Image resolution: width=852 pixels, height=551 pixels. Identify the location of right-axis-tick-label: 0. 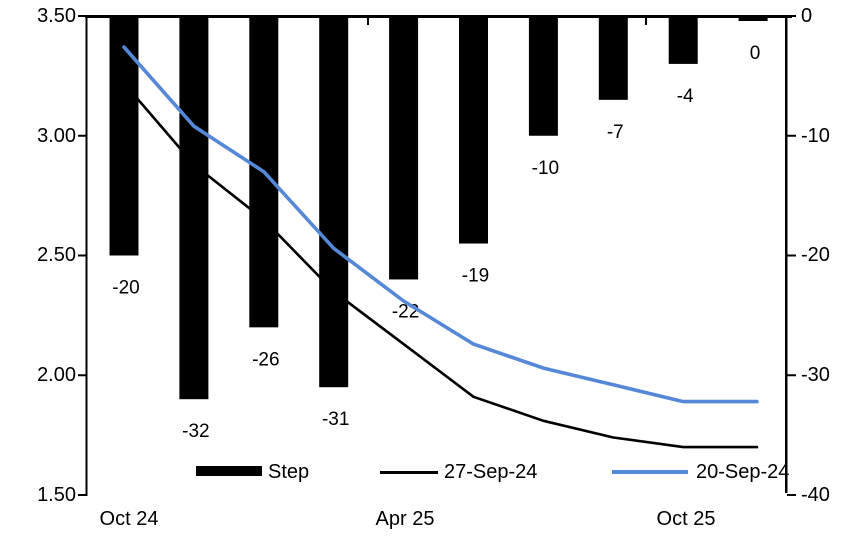
(807, 16).